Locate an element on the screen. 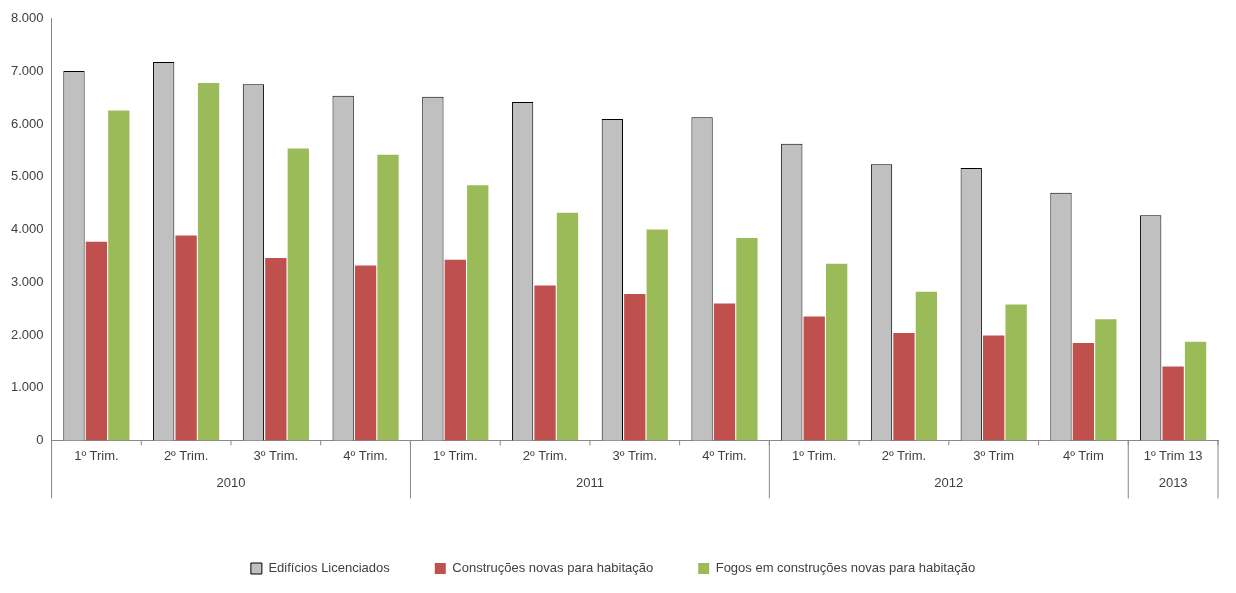  y-tick-label: 6.000 is located at coordinates (27, 123).